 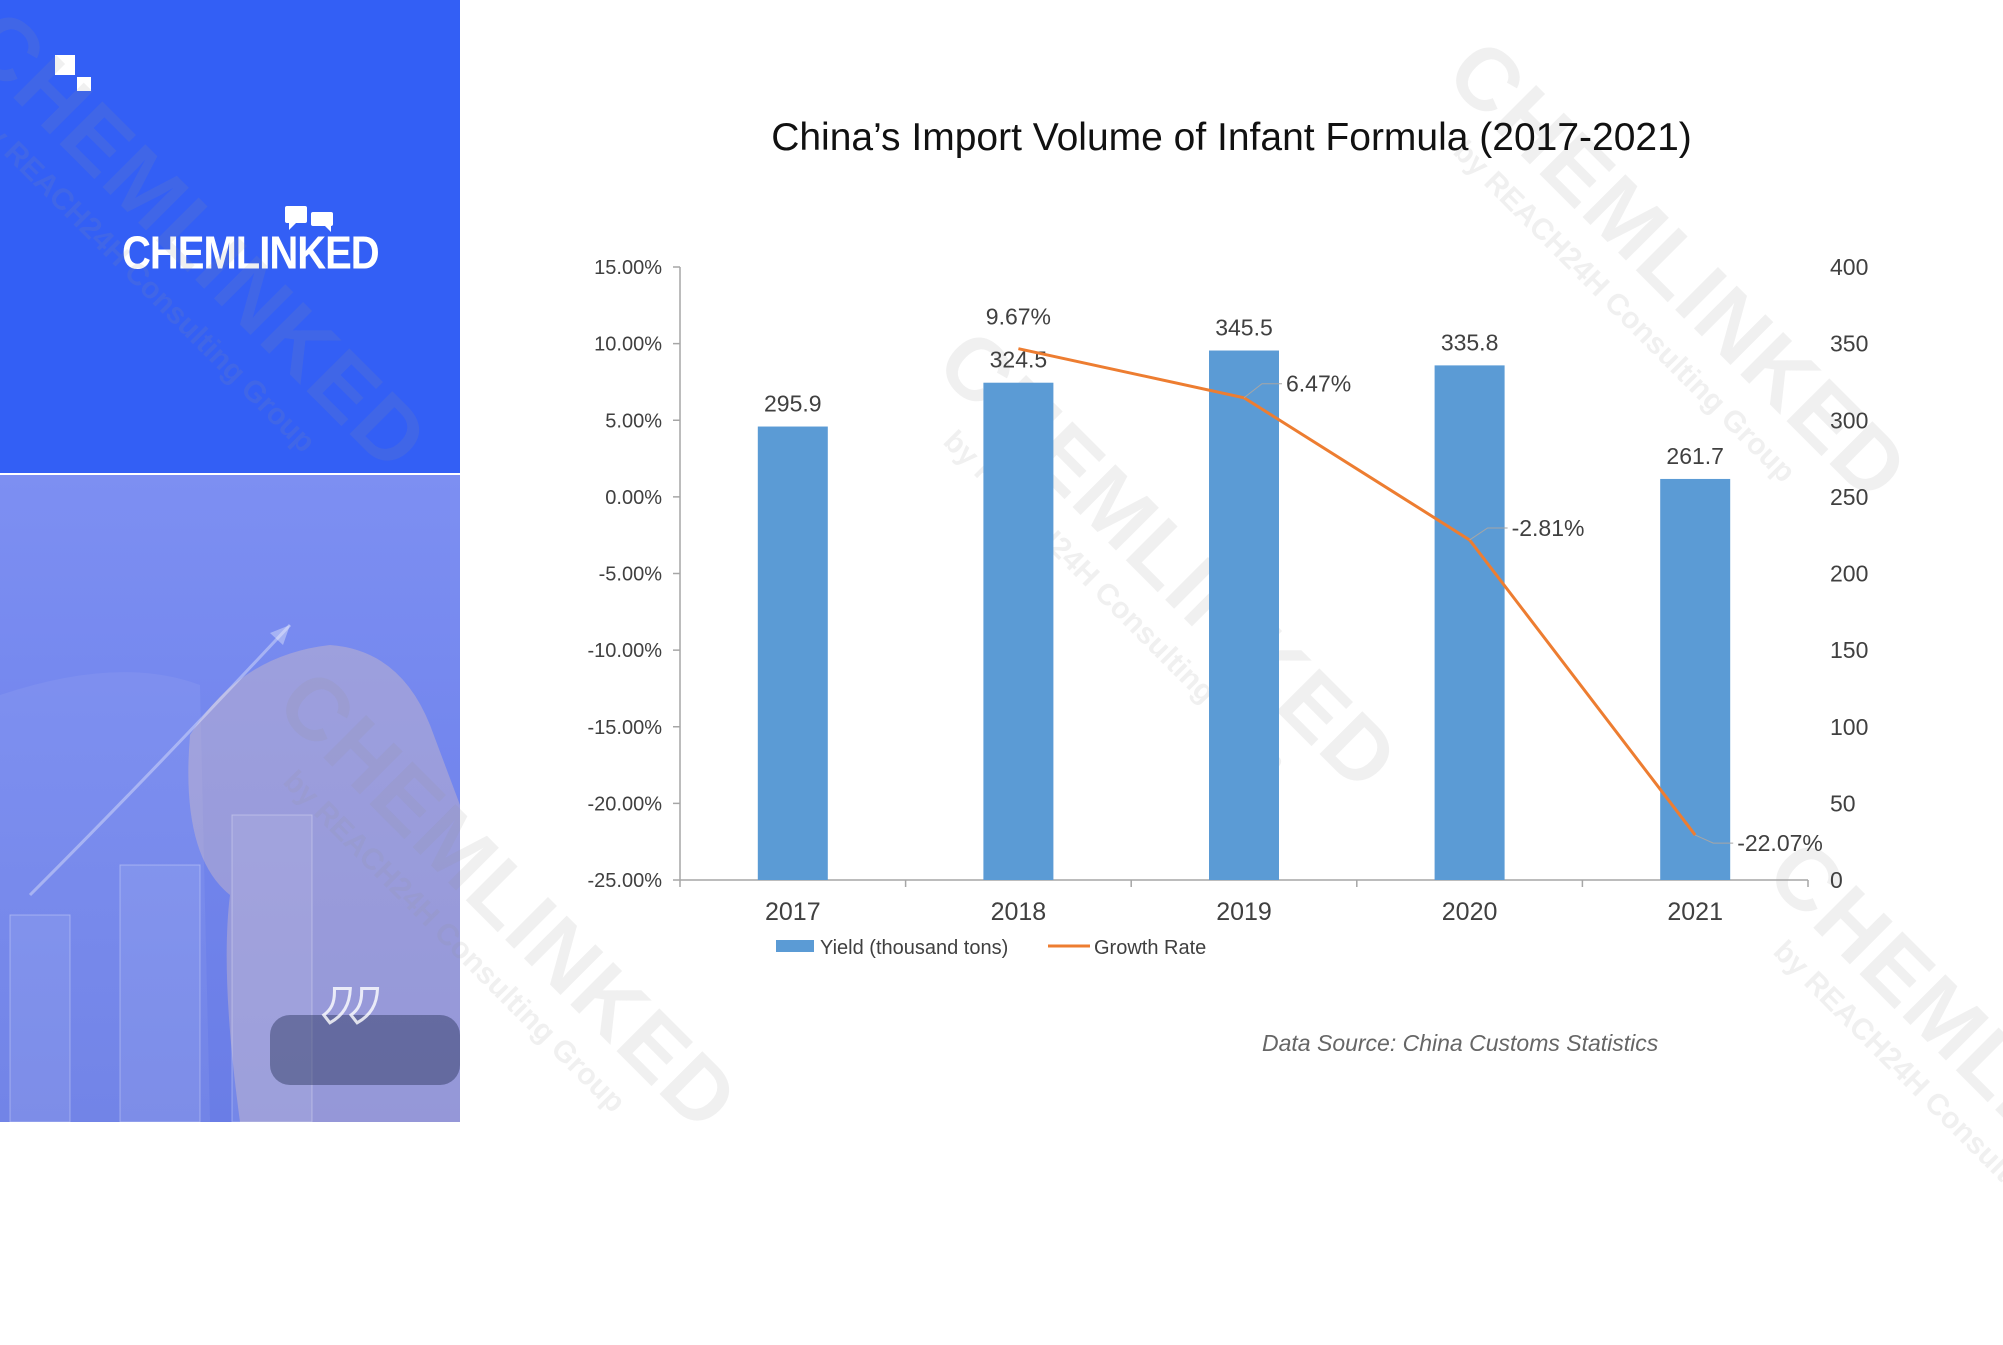 I want to click on x-axis-tick-label: 2020, so click(x=1470, y=912).